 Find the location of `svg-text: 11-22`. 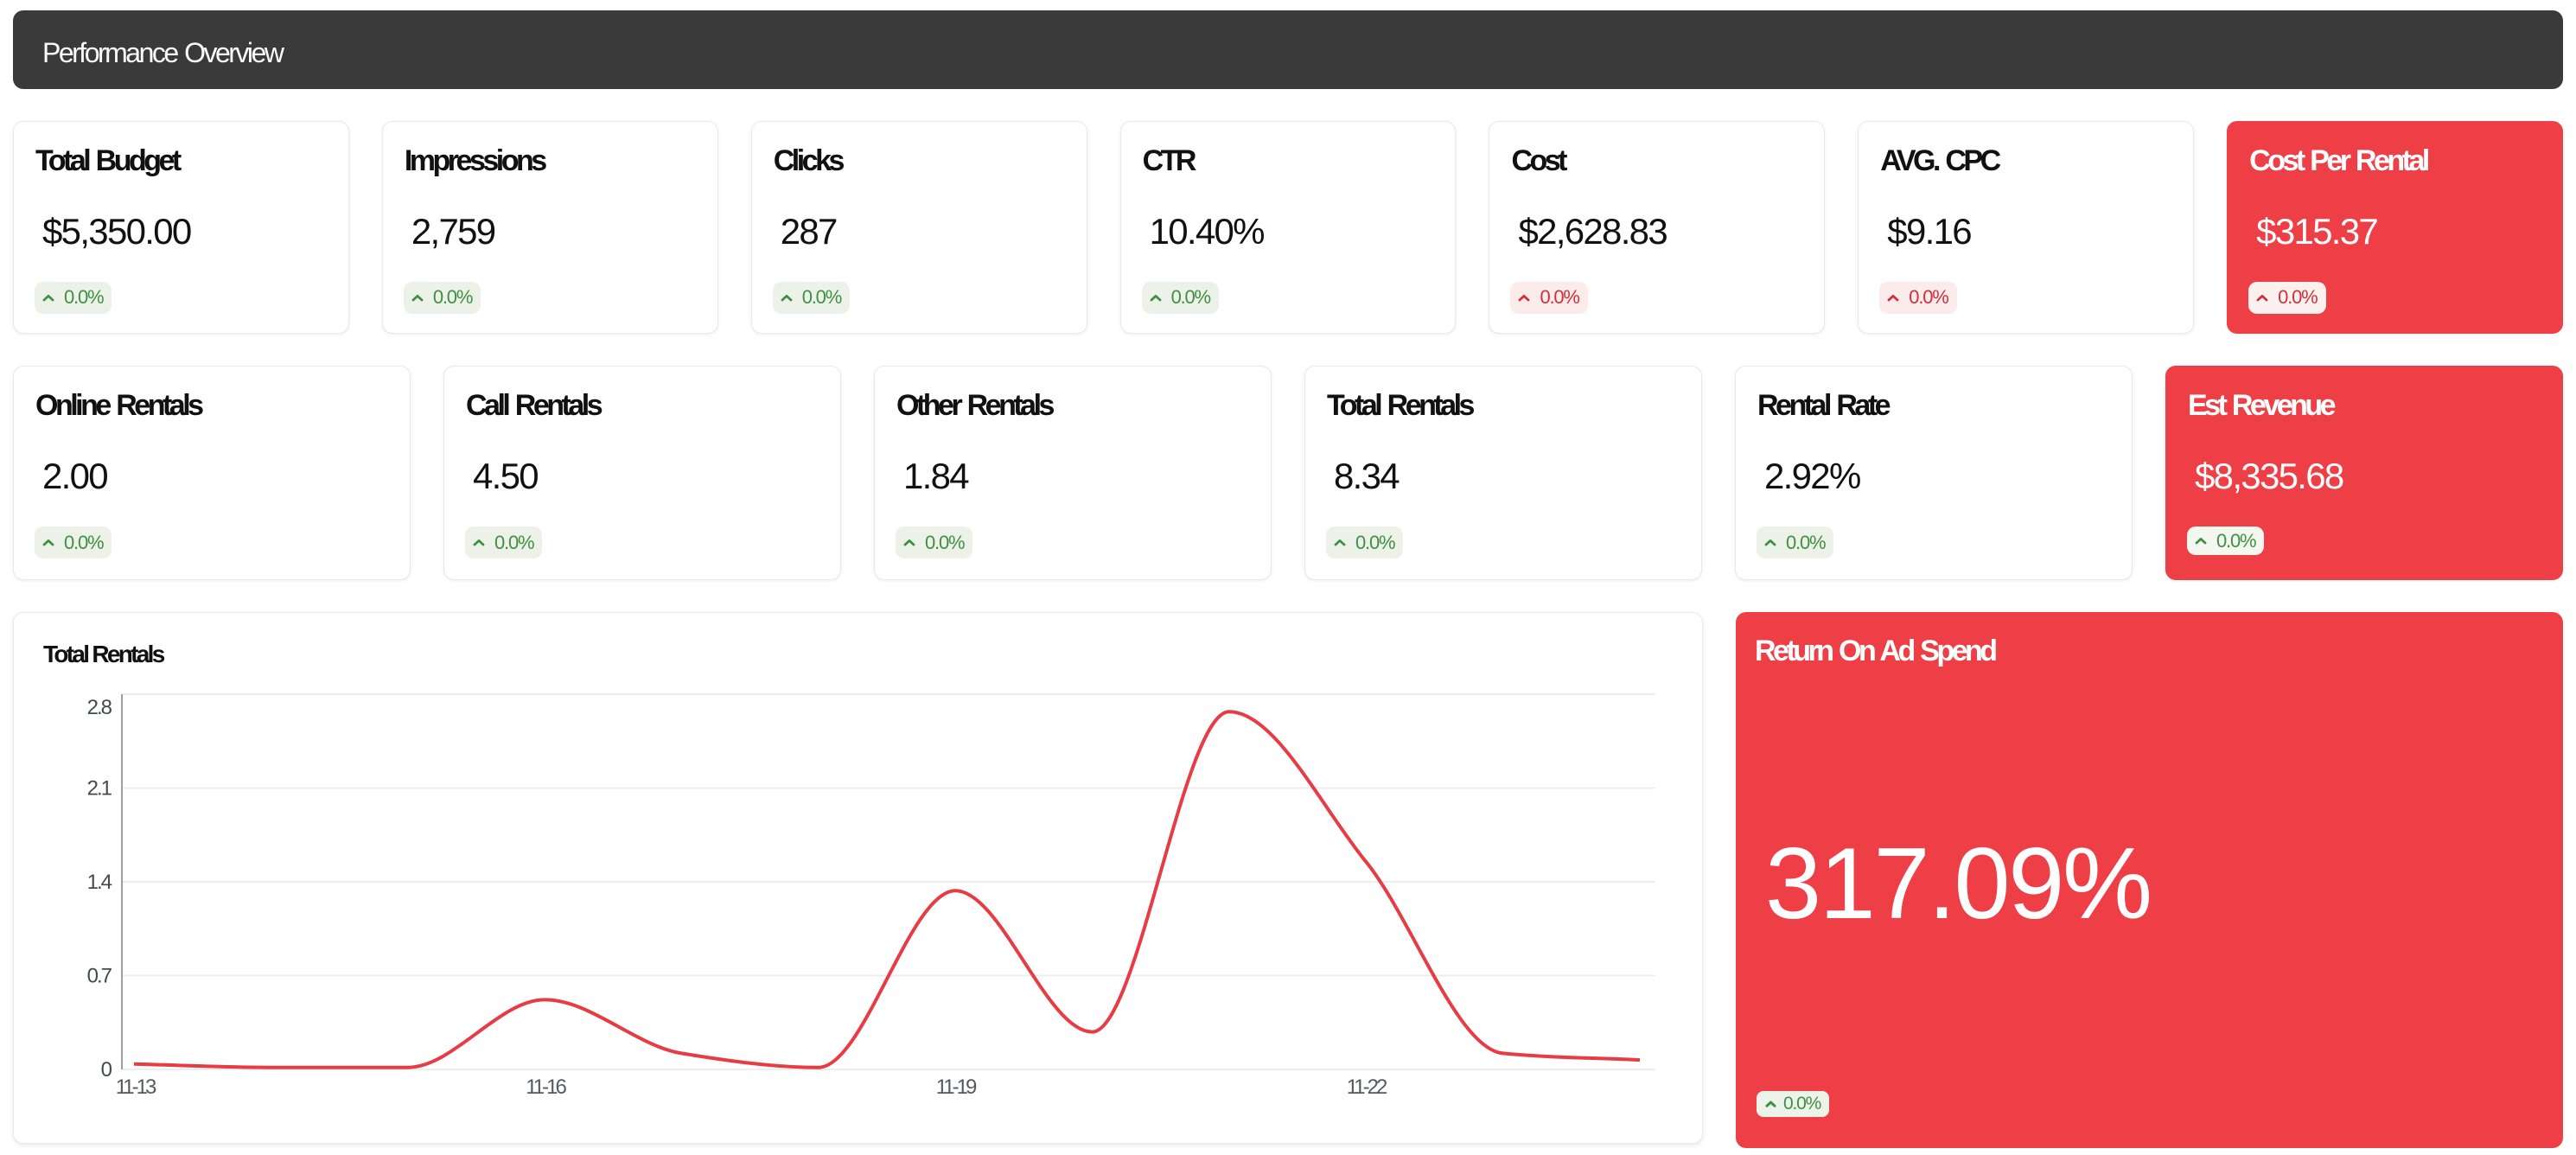

svg-text: 11-22 is located at coordinates (1367, 1087).